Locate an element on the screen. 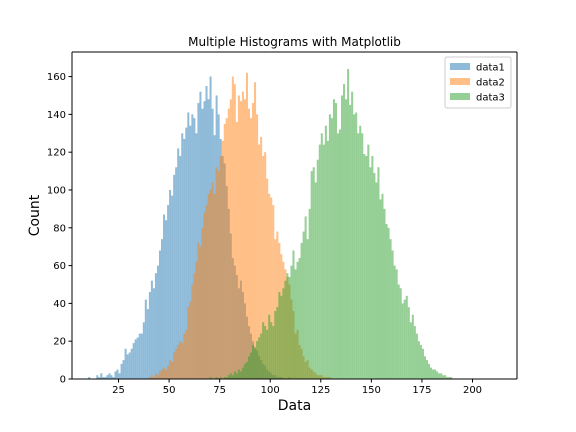 The image size is (576, 432). x-axis-label: Data is located at coordinates (294, 406).